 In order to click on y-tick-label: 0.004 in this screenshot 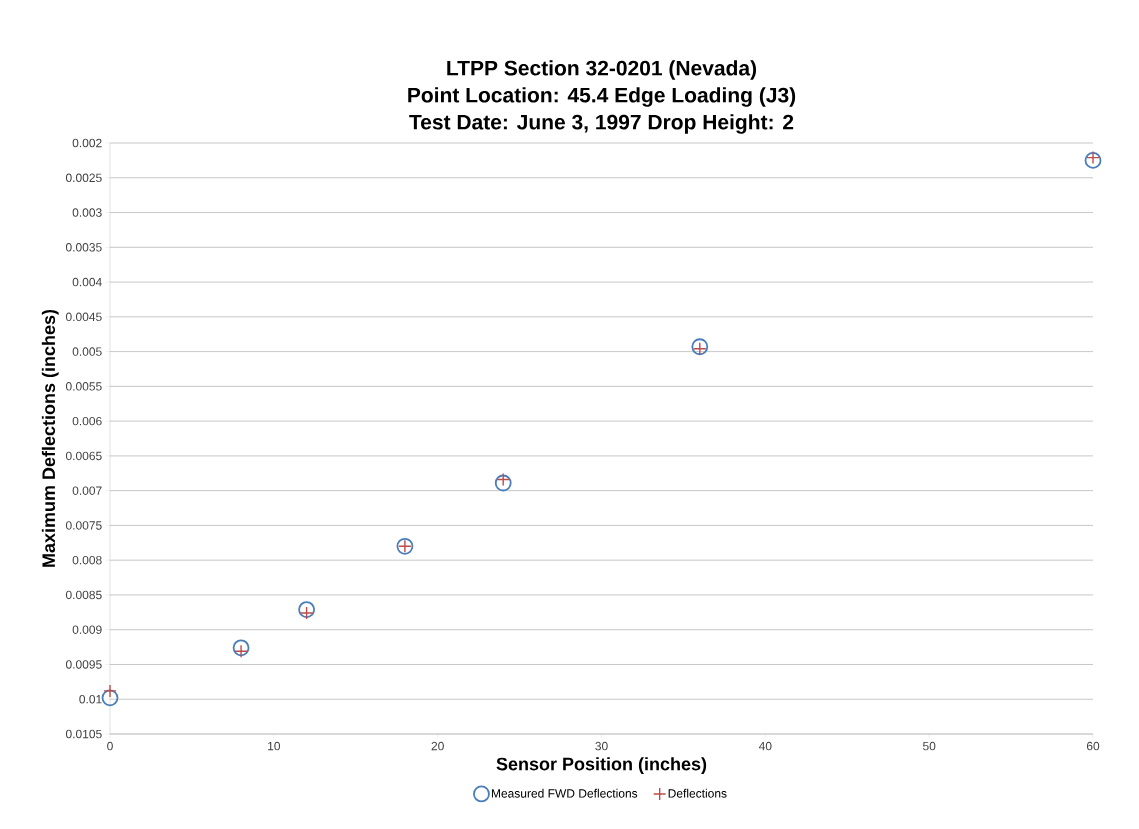, I will do `click(87, 282)`.